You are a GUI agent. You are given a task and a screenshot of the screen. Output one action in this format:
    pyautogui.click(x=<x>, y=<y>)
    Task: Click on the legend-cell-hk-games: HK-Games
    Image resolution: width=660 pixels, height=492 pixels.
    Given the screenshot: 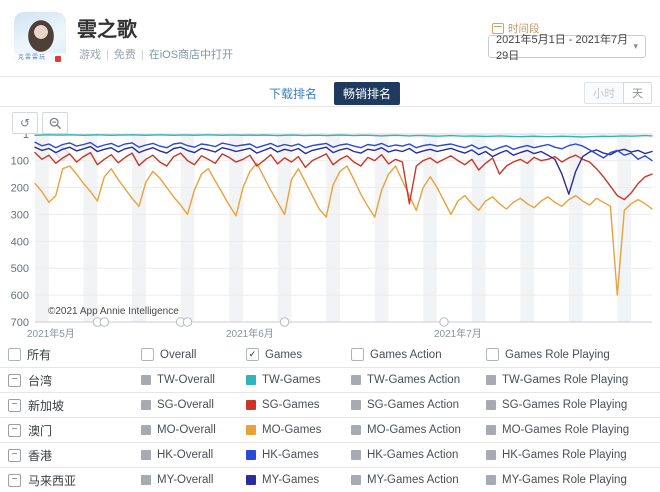 What is the action you would take?
    pyautogui.click(x=294, y=455)
    